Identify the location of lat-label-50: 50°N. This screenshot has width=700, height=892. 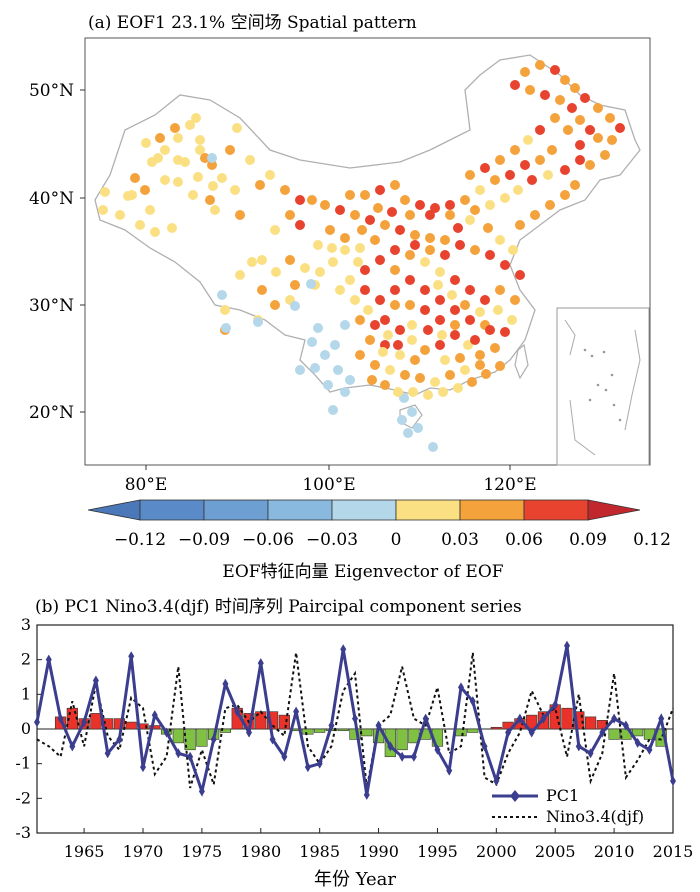
(51, 91).